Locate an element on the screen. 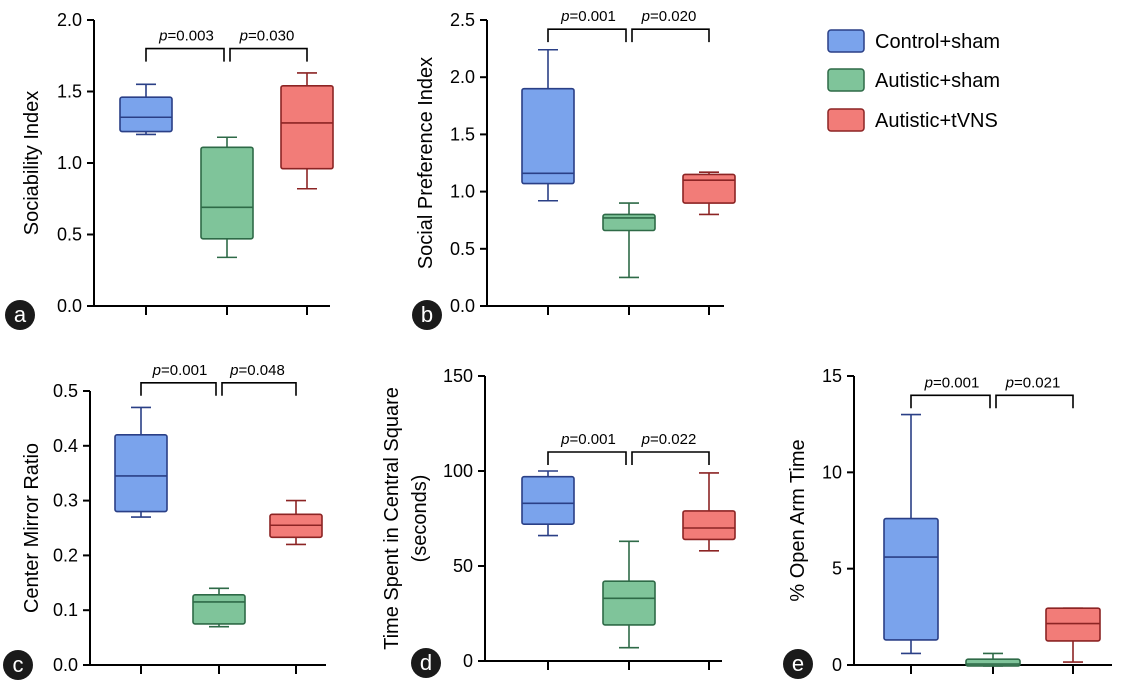 The width and height of the screenshot is (1133, 685). significance-bracket: p=0.003 is located at coordinates (185, 45).